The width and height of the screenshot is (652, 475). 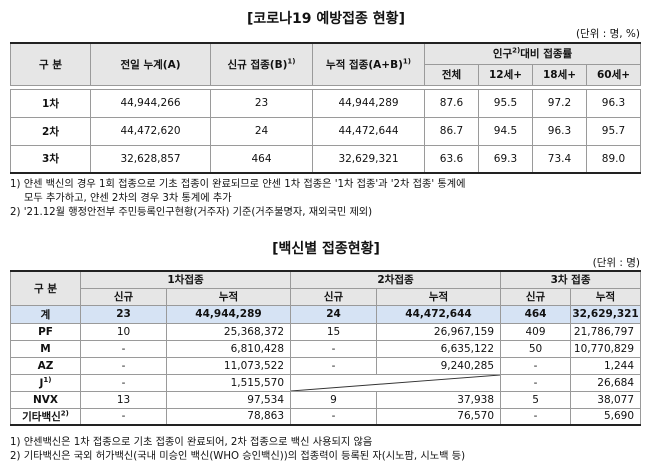 What do you see at coordinates (326, 249) in the screenshot?
I see `table2-title: [백신별 접종현황]` at bounding box center [326, 249].